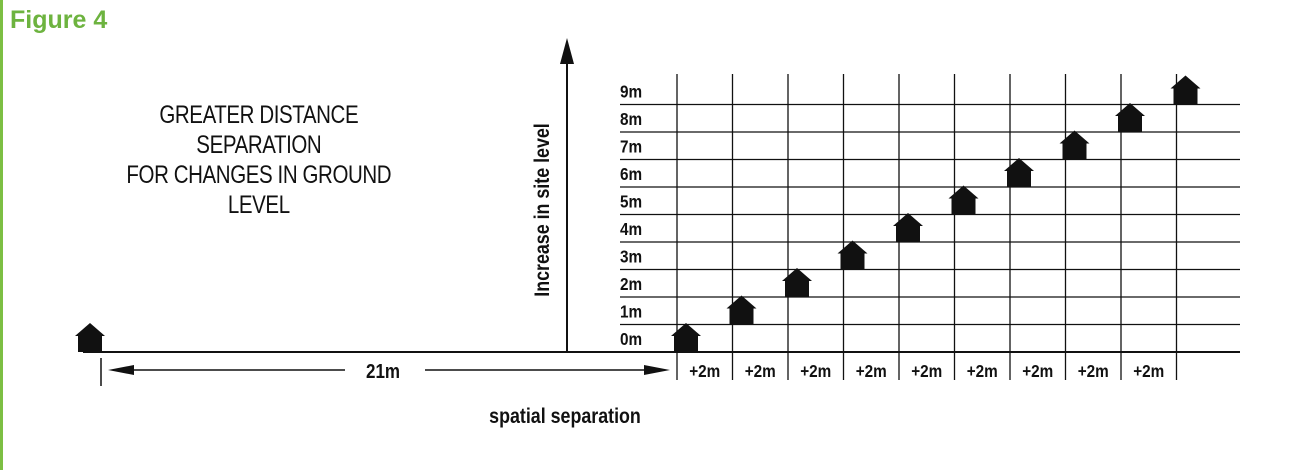 This screenshot has height=470, width=1297. Describe the element at coordinates (631, 229) in the screenshot. I see `level-label: 4m` at that location.